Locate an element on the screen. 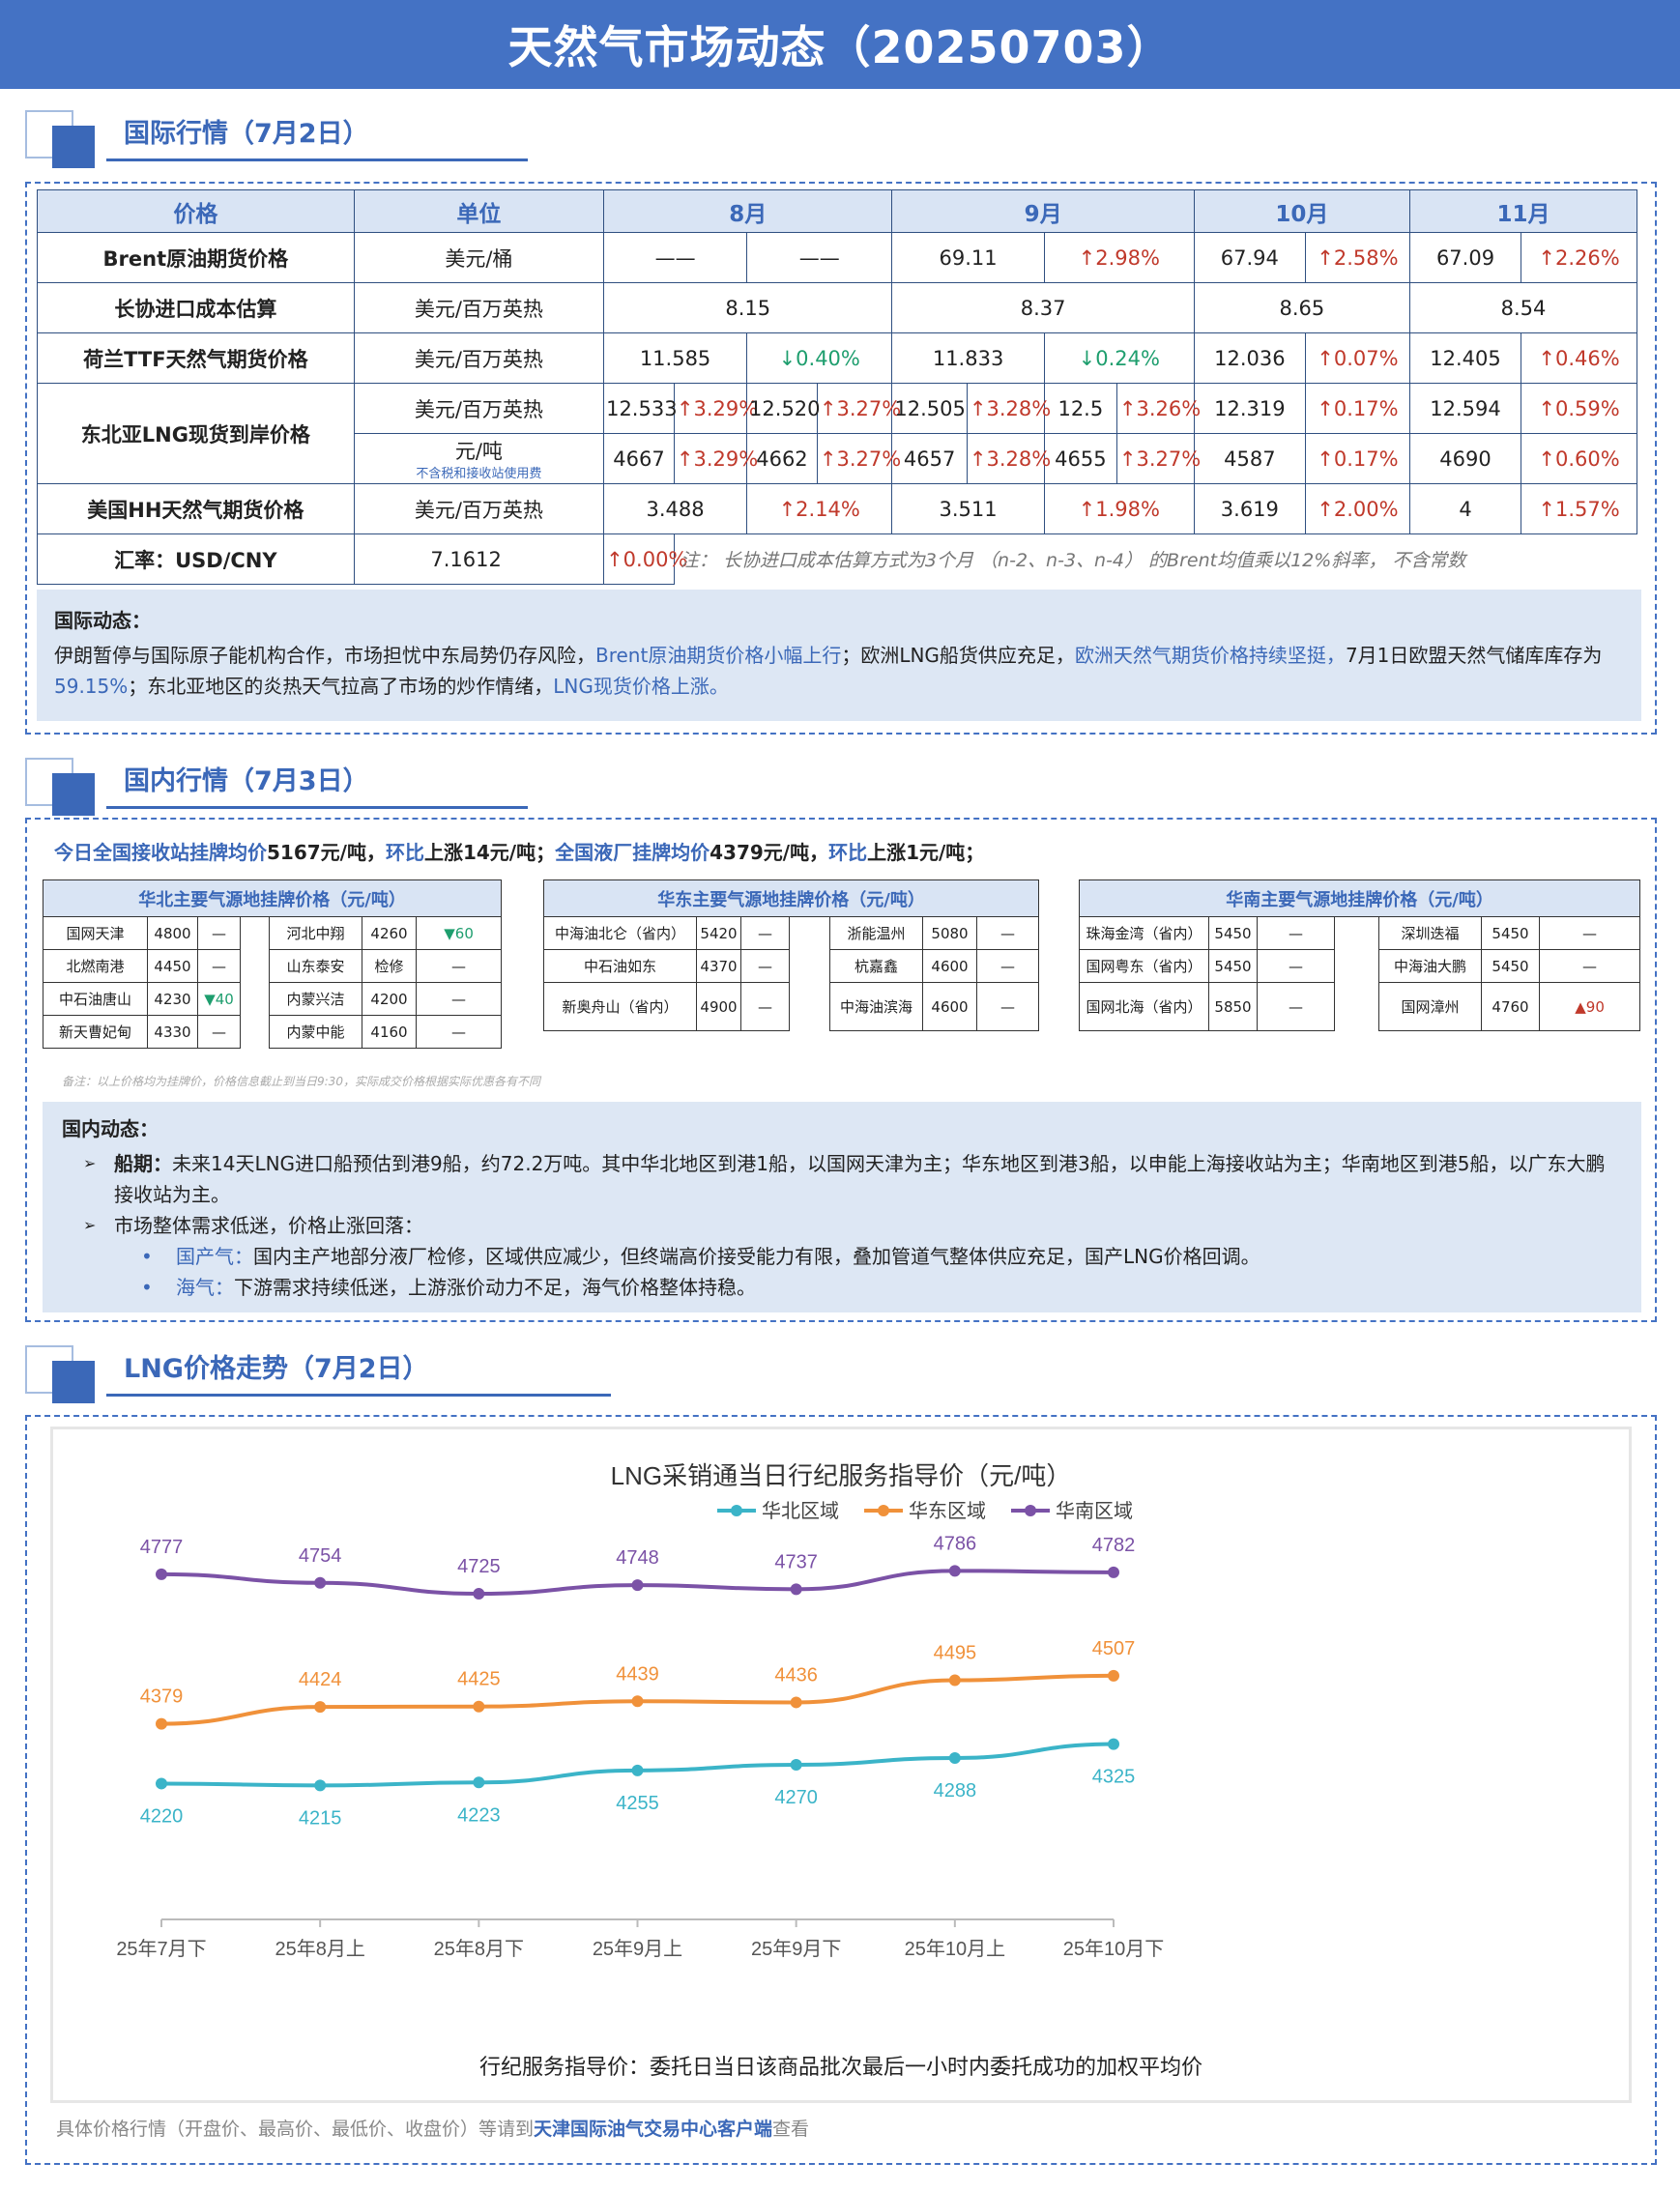 This screenshot has height=2191, width=1680. legend-item: 华东区域 is located at coordinates (925, 1511).